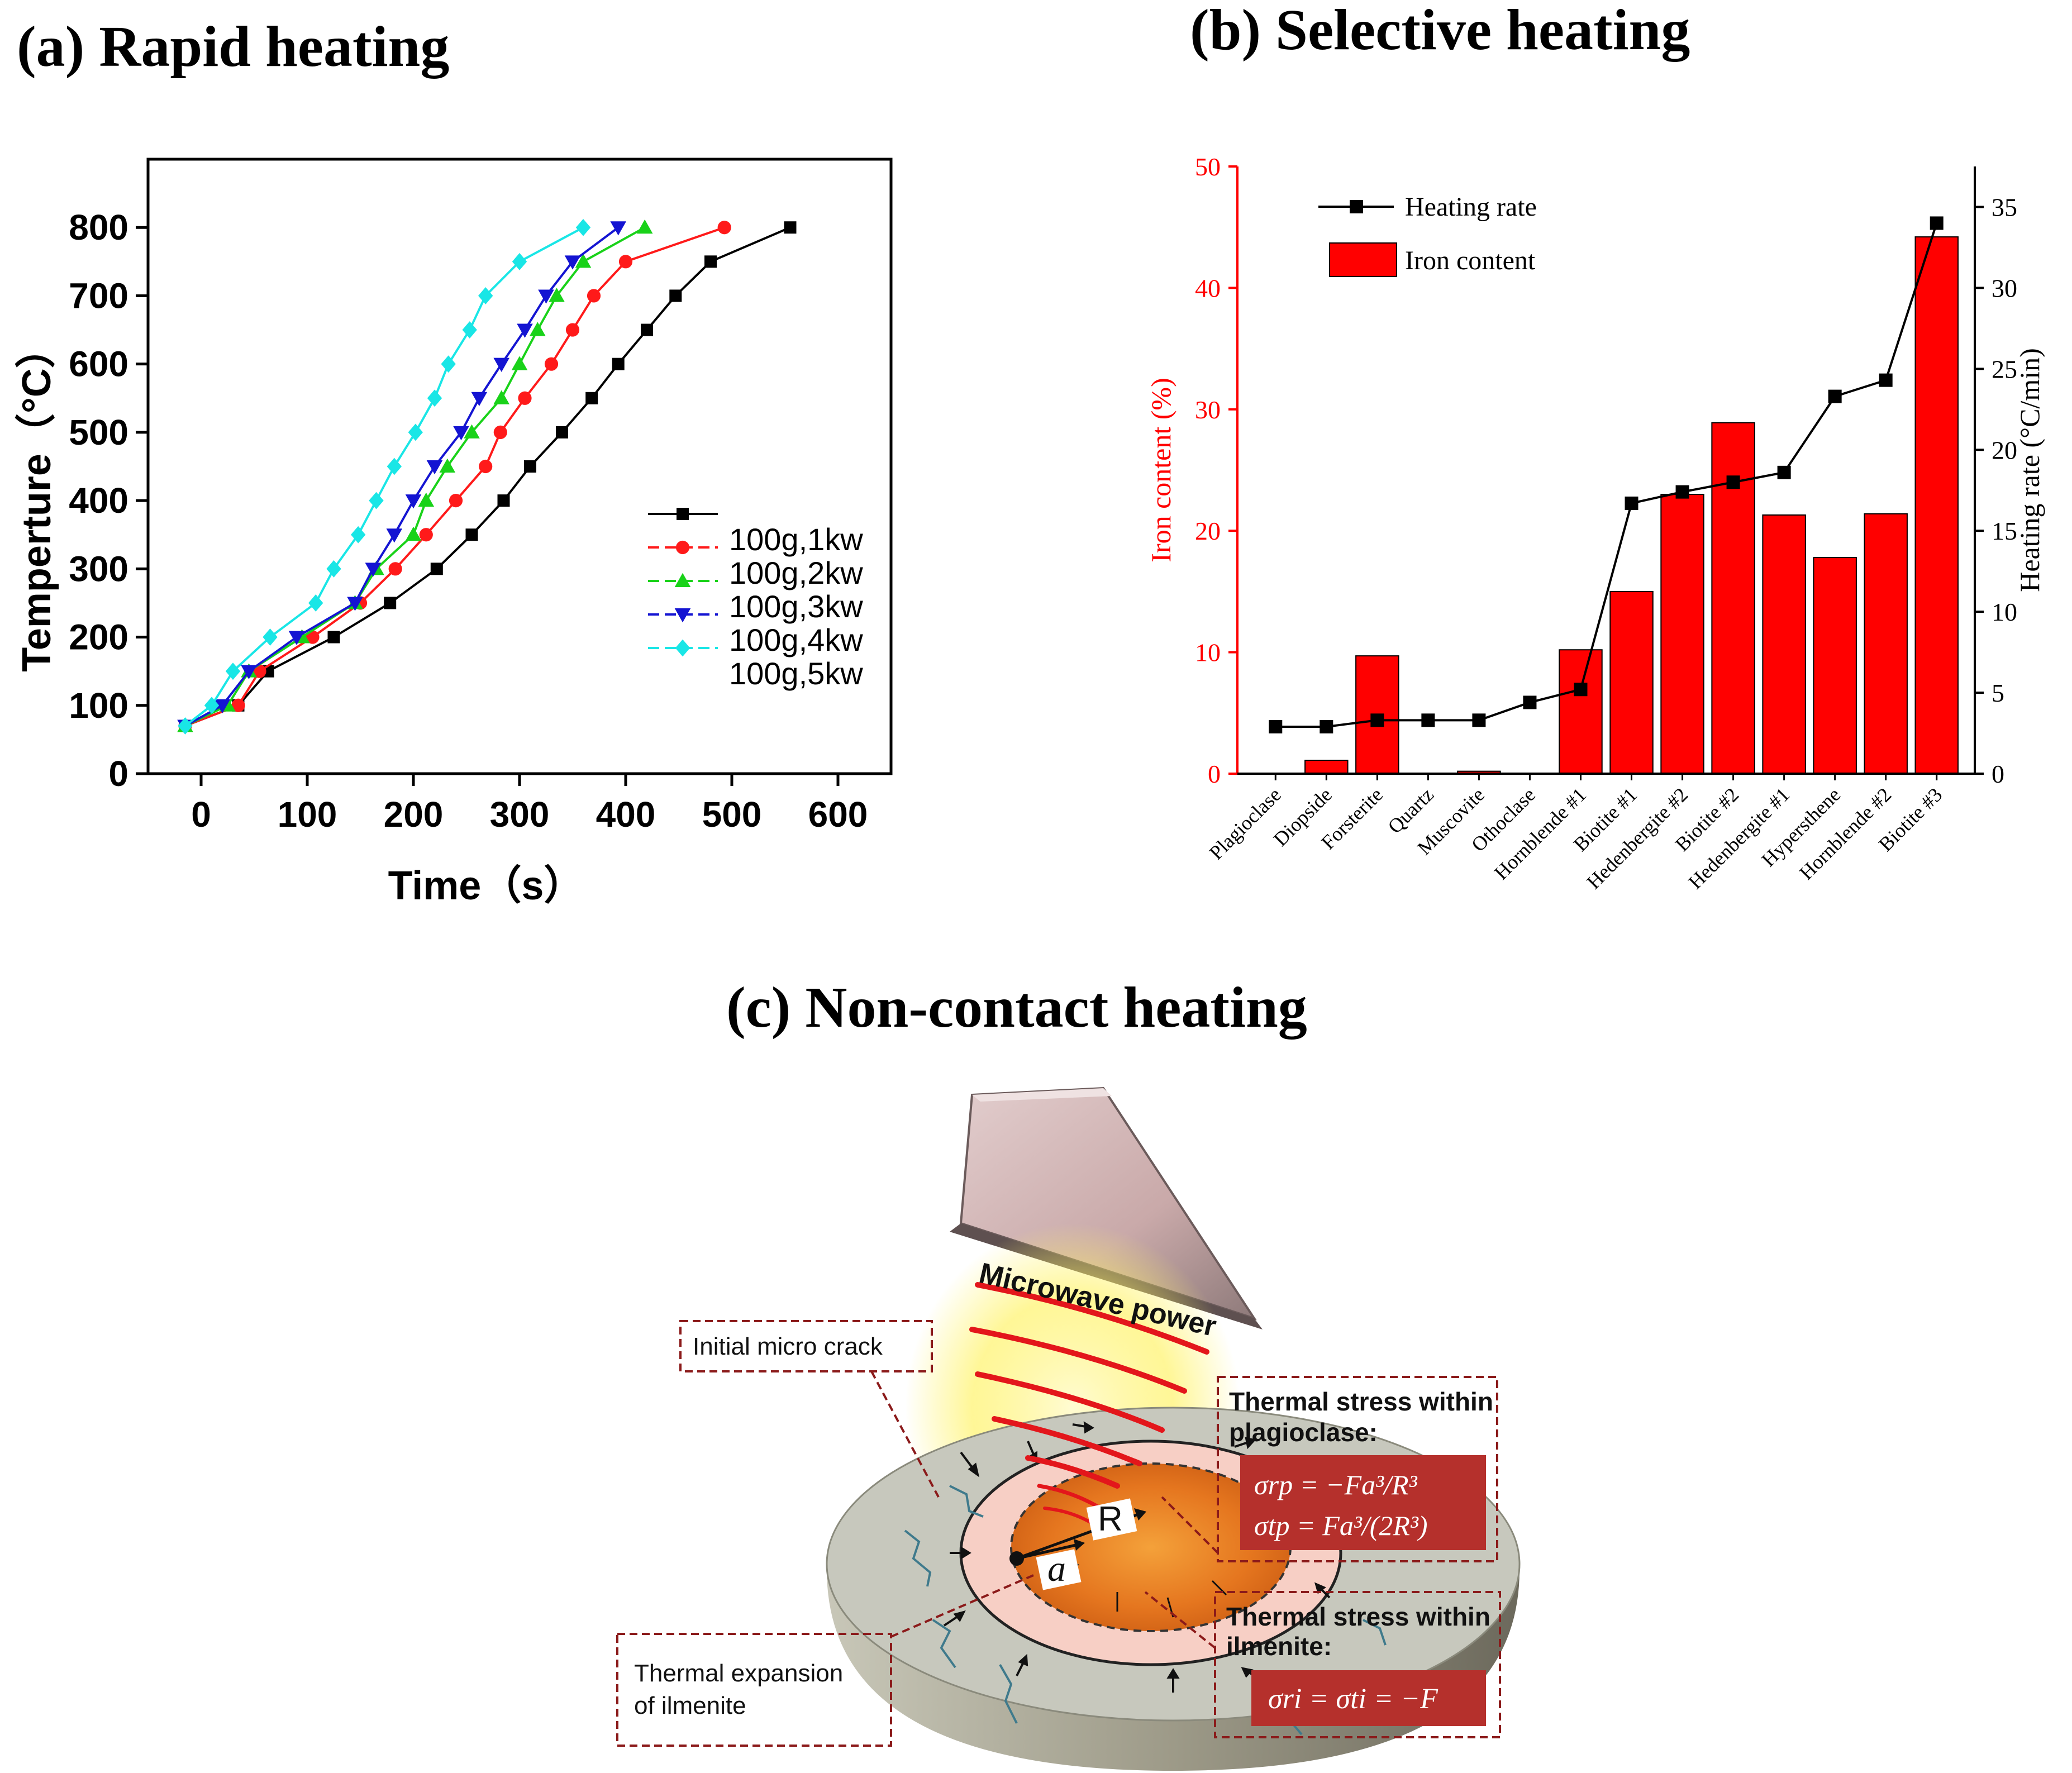 Image resolution: width=2072 pixels, height=1773 pixels. Describe the element at coordinates (1341, 1525) in the screenshot. I see `plag-equation-2: σtp = Fa³/(2R³)` at that location.